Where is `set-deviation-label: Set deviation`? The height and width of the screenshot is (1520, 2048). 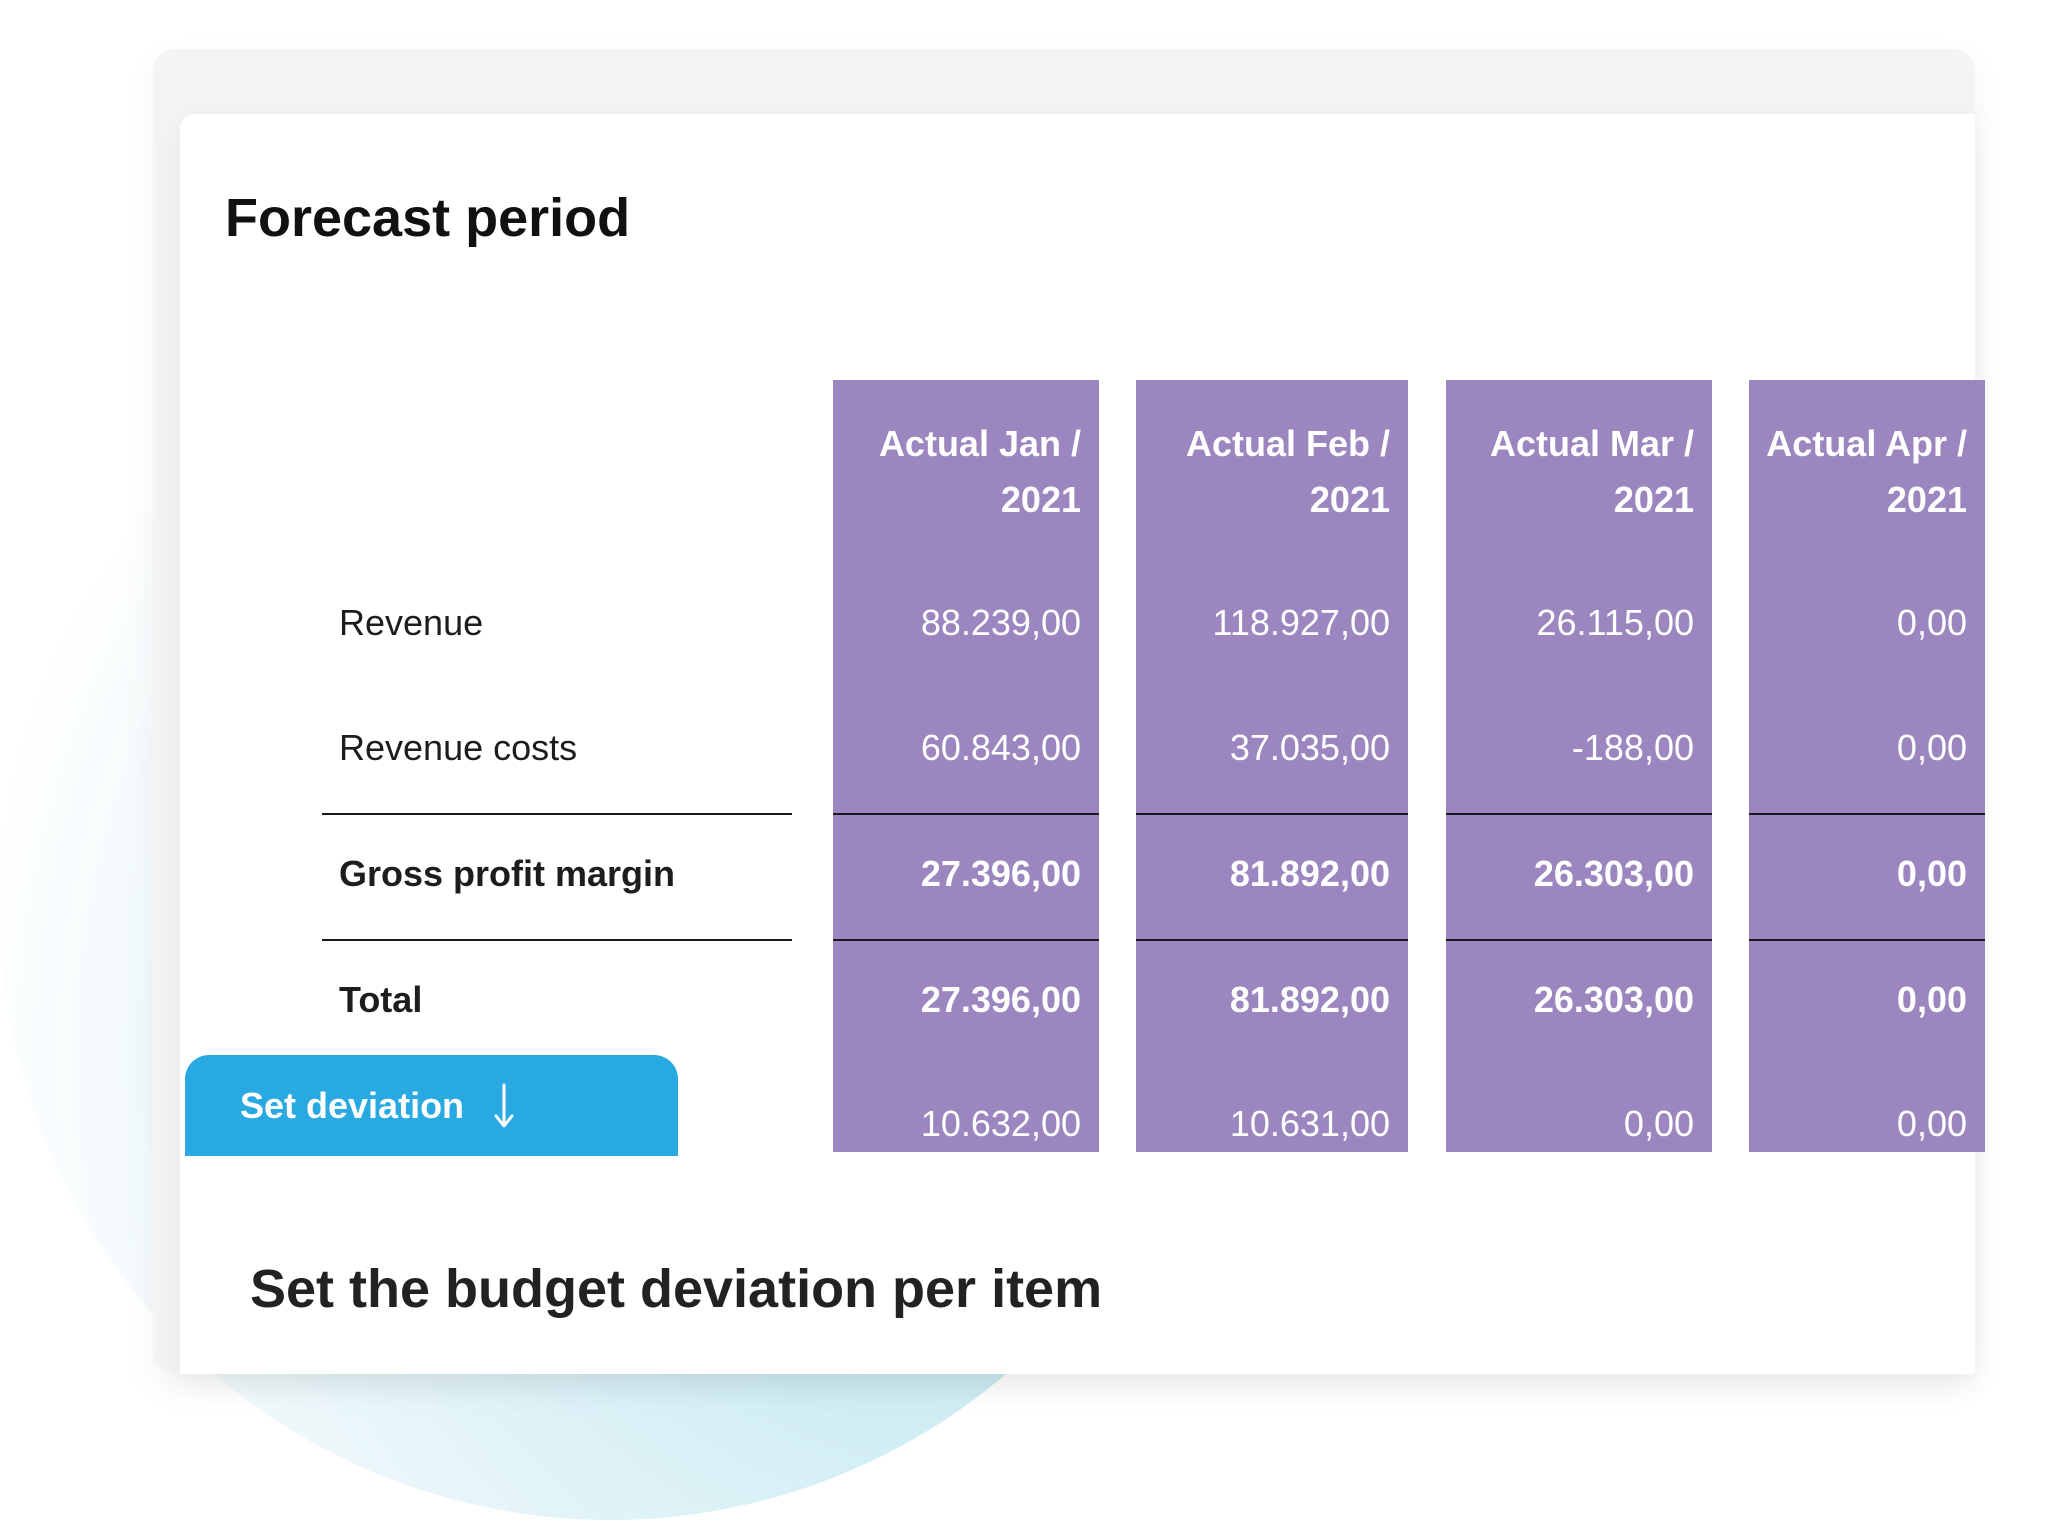 set-deviation-label: Set deviation is located at coordinates (352, 1105).